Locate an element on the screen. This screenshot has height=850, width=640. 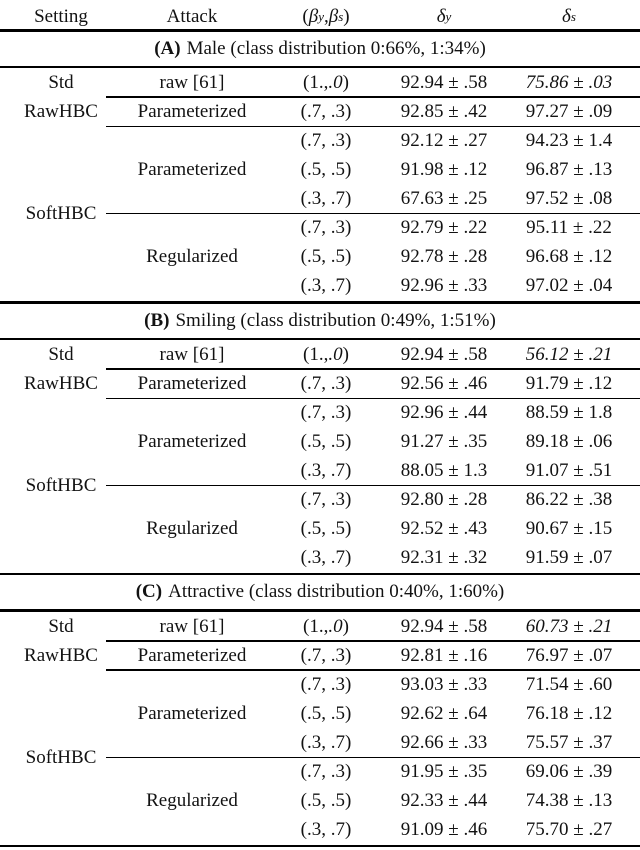
delta-s-cell: 90.67 ± .15 is located at coordinates (569, 529).